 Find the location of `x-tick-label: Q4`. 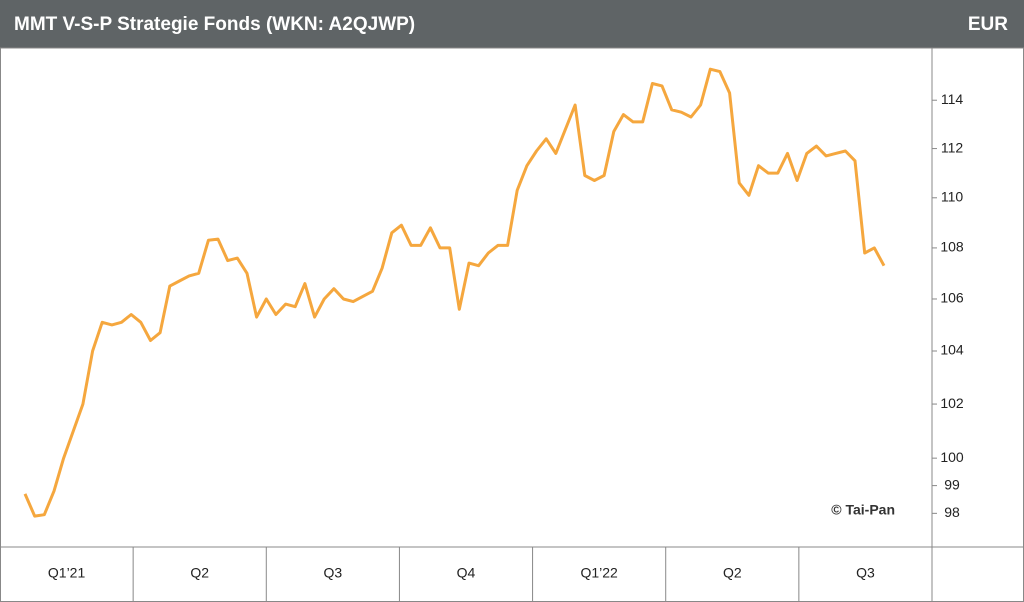

x-tick-label: Q4 is located at coordinates (466, 573).